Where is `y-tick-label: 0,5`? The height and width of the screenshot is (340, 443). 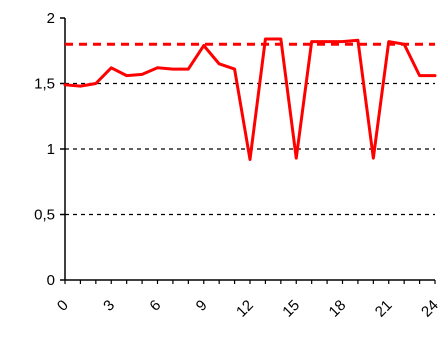
y-tick-label: 0,5 is located at coordinates (44, 215).